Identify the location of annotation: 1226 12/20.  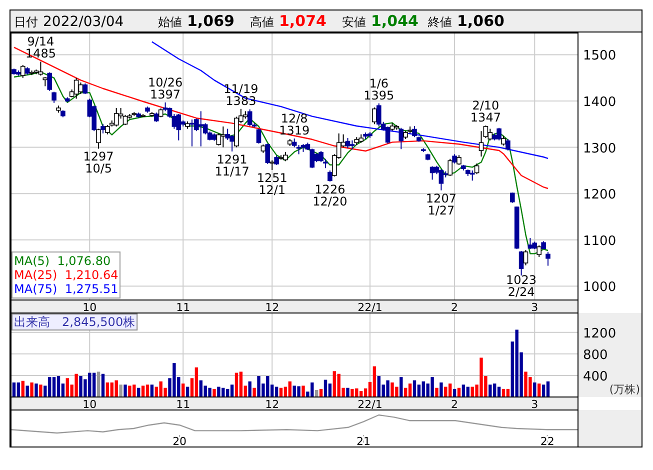
(330, 195).